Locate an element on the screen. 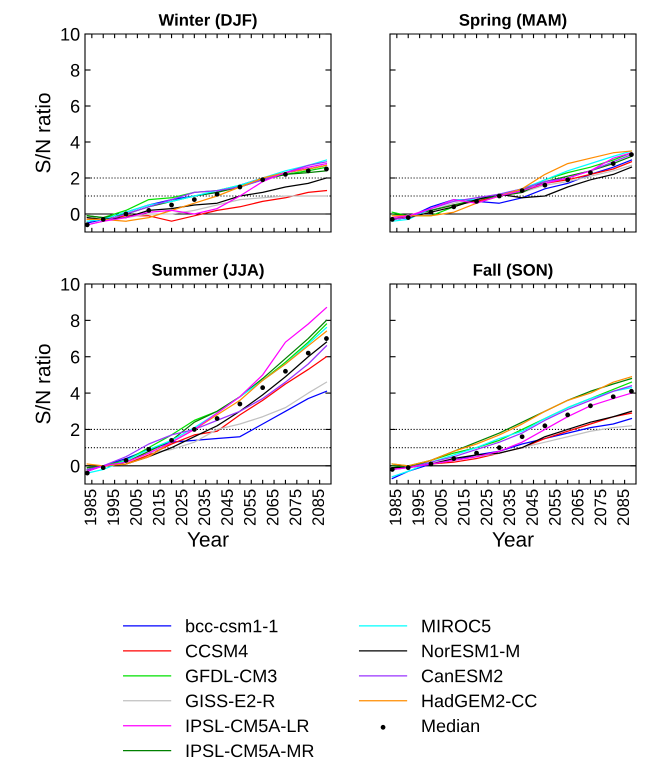  legend-label: CanESM2 is located at coordinates (462, 676).